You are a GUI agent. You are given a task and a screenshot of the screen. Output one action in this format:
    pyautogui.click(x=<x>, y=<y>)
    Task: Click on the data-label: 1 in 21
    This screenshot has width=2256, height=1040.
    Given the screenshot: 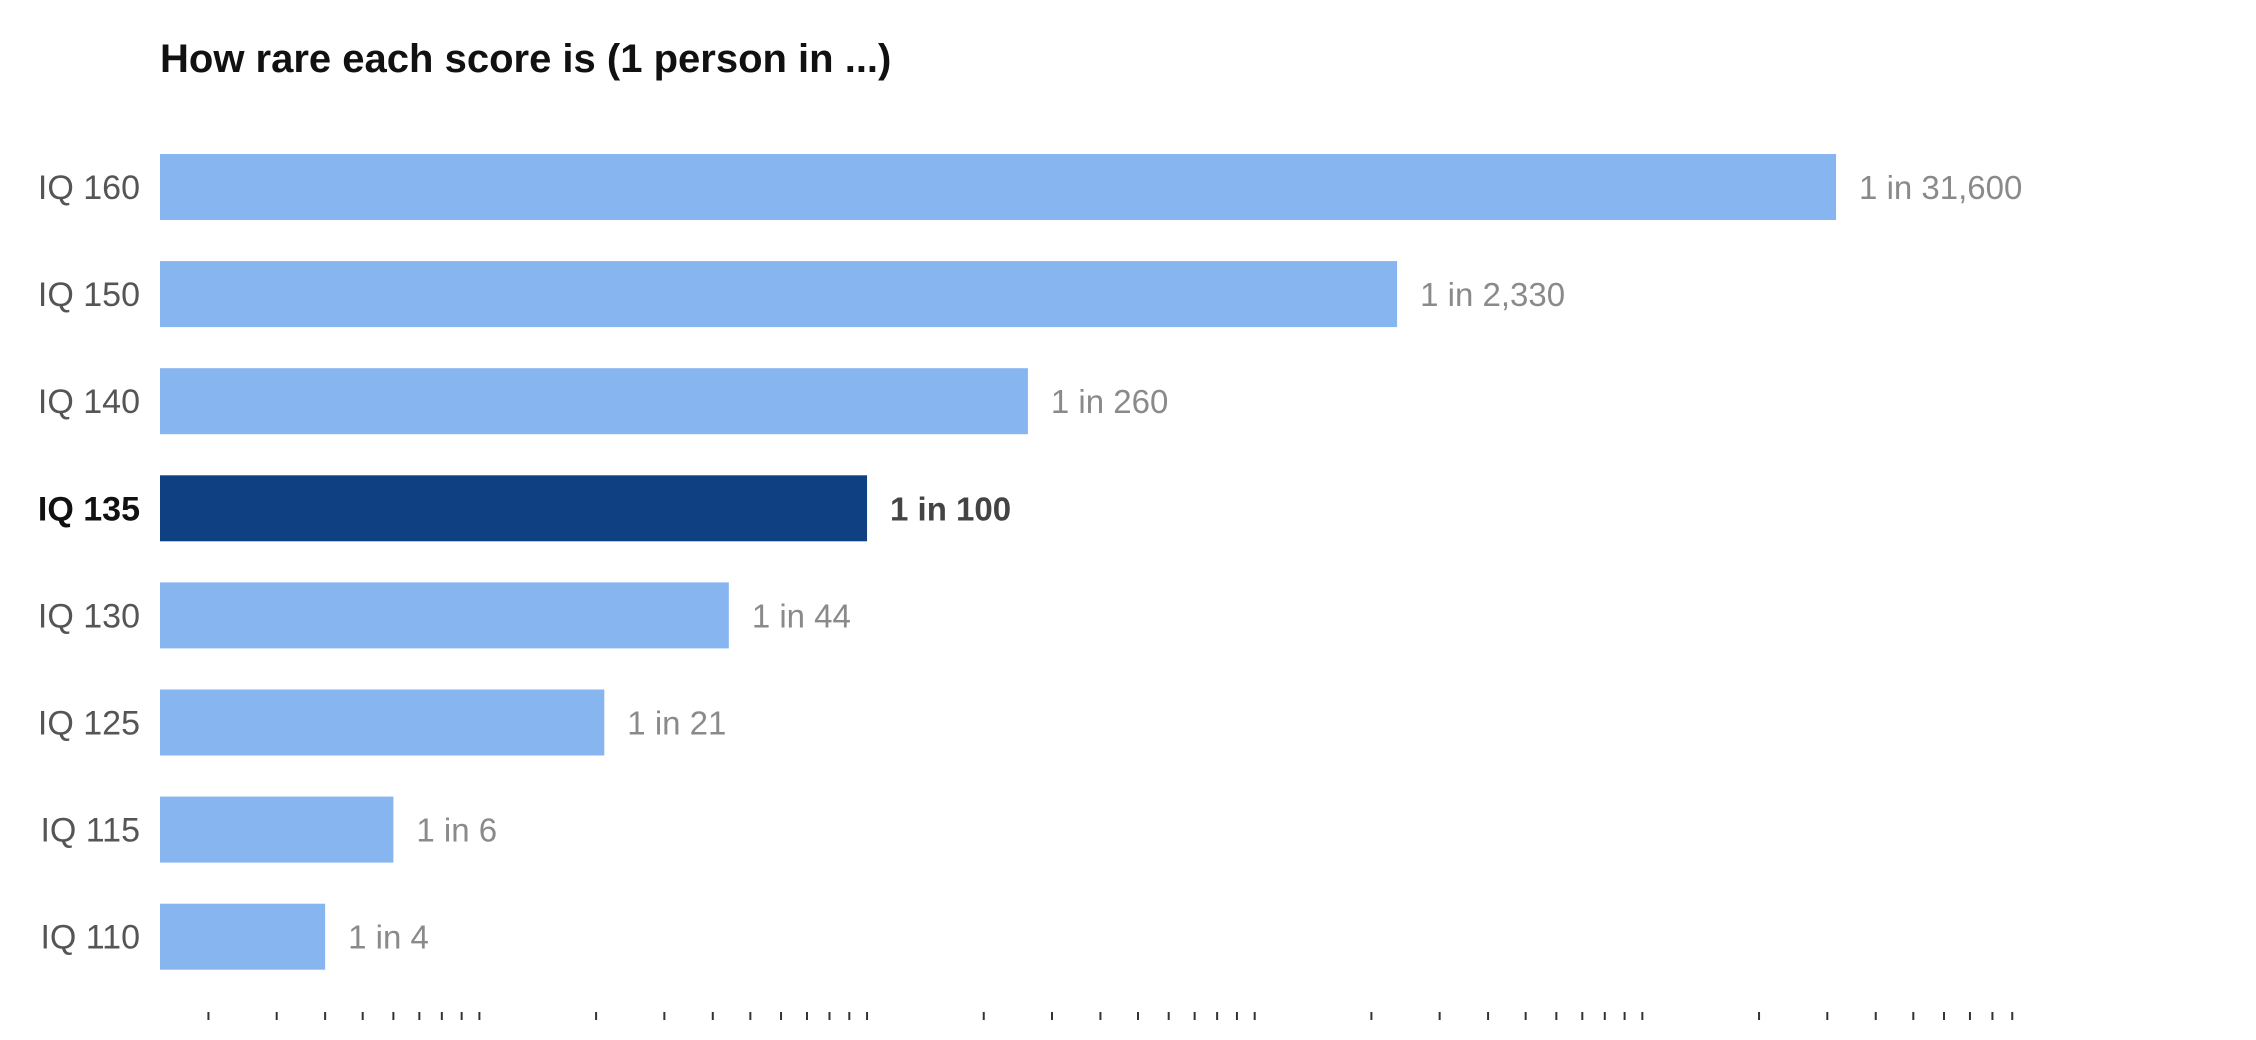 What is the action you would take?
    pyautogui.click(x=676, y=723)
    